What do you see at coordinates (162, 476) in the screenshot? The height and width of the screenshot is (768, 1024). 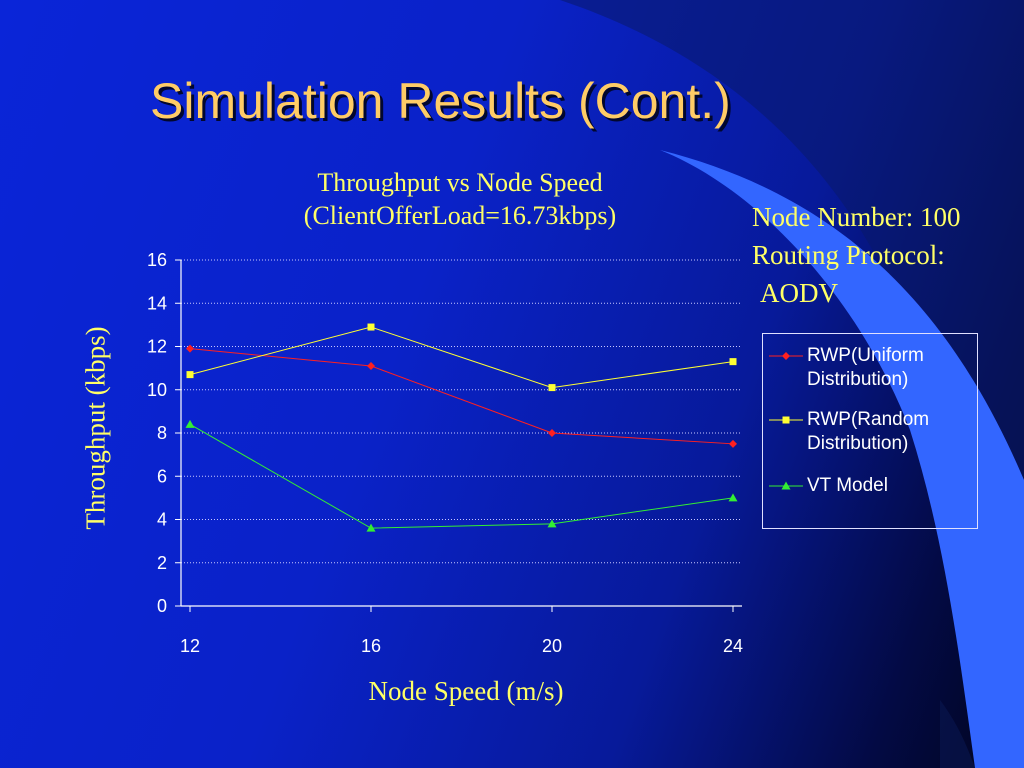 I see `y-tick-label-6: 6` at bounding box center [162, 476].